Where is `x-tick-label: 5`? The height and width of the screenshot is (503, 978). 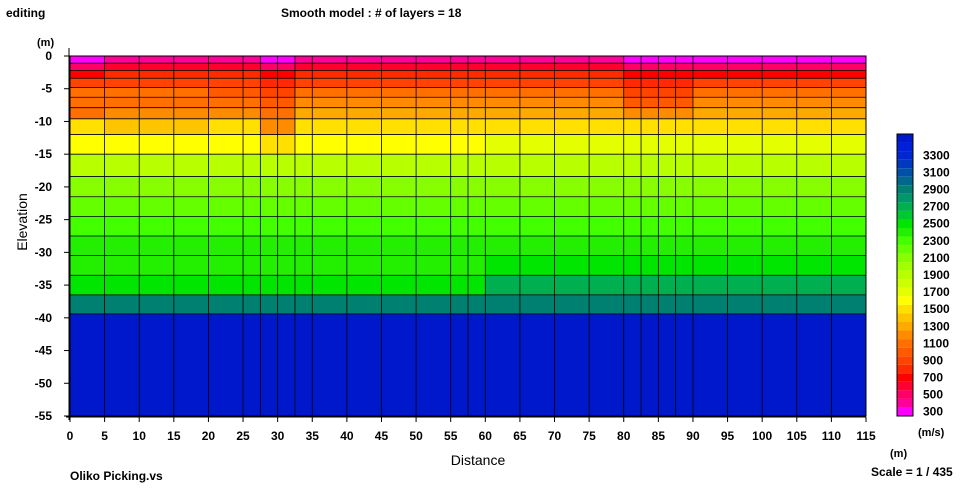
x-tick-label: 5 is located at coordinates (104, 436).